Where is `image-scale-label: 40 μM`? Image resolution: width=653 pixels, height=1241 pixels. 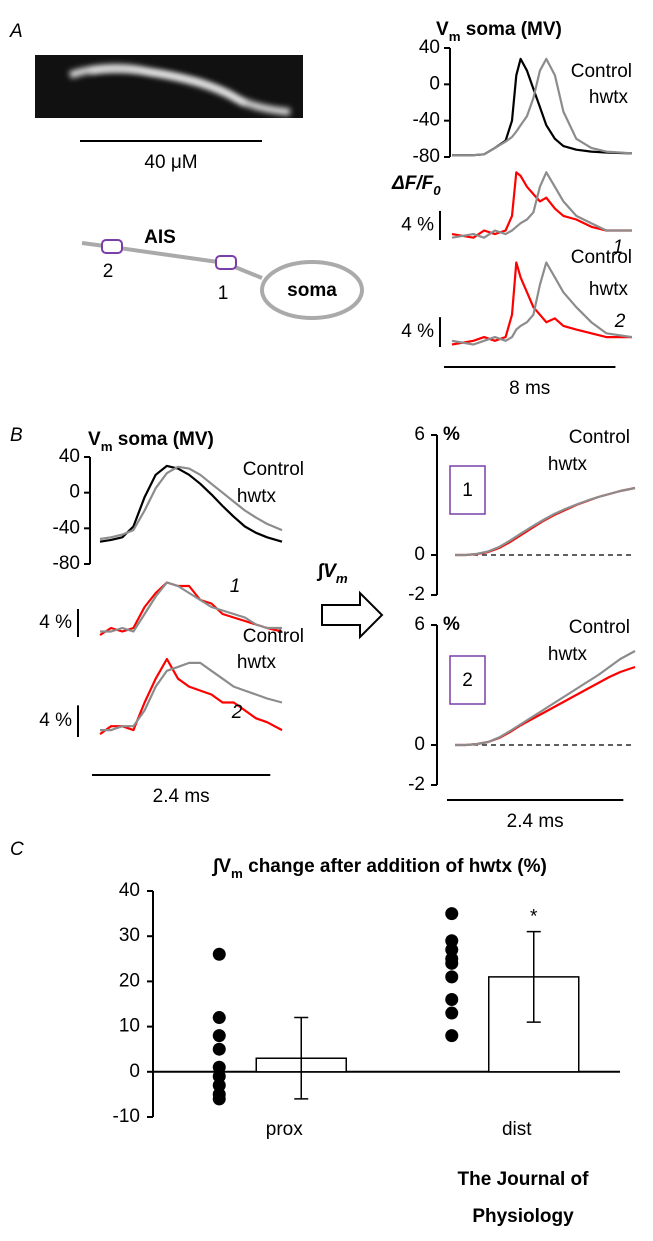
image-scale-label: 40 μM is located at coordinates (170, 162).